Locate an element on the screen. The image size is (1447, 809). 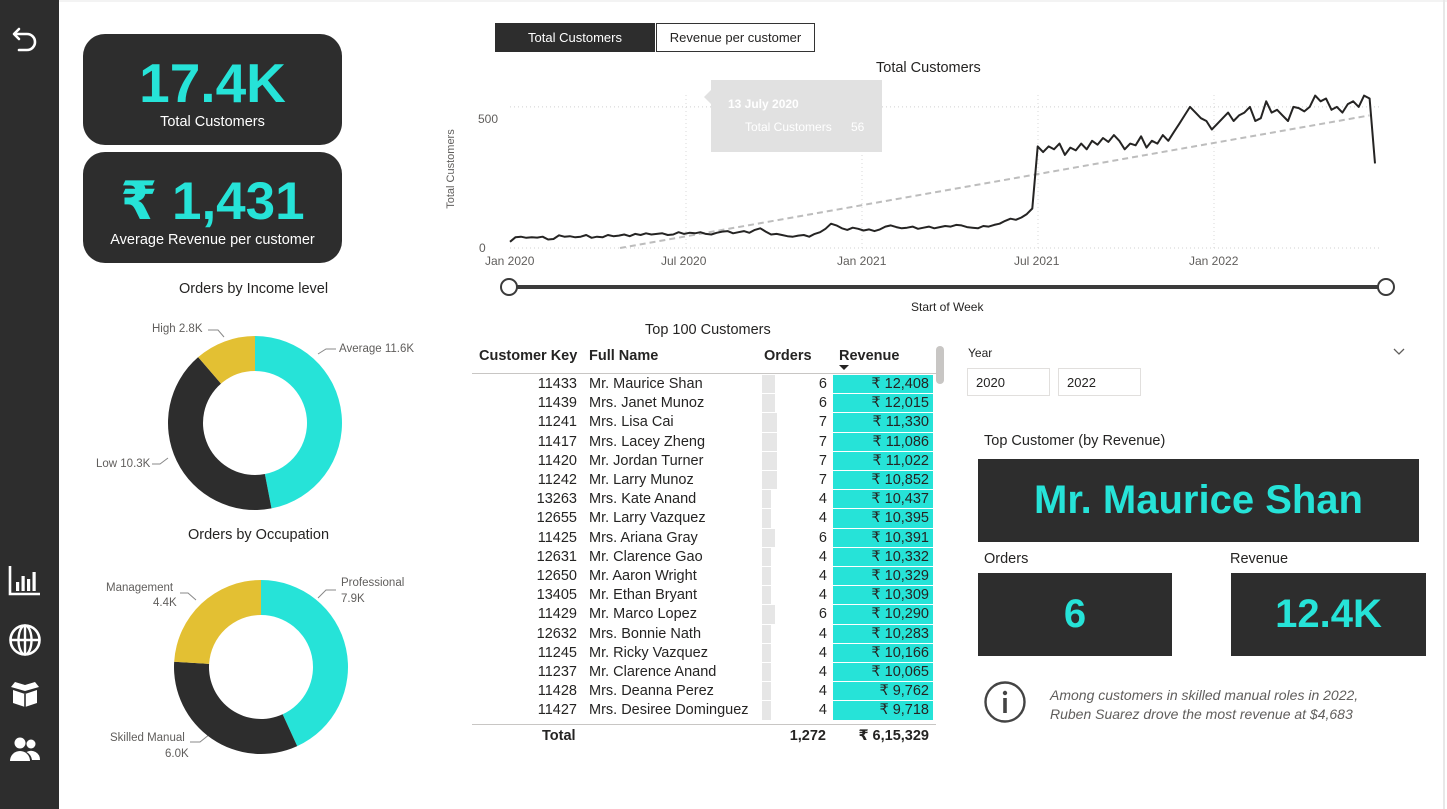
cell-full-name: Mrs. Kate Anand is located at coordinates (643, 499).